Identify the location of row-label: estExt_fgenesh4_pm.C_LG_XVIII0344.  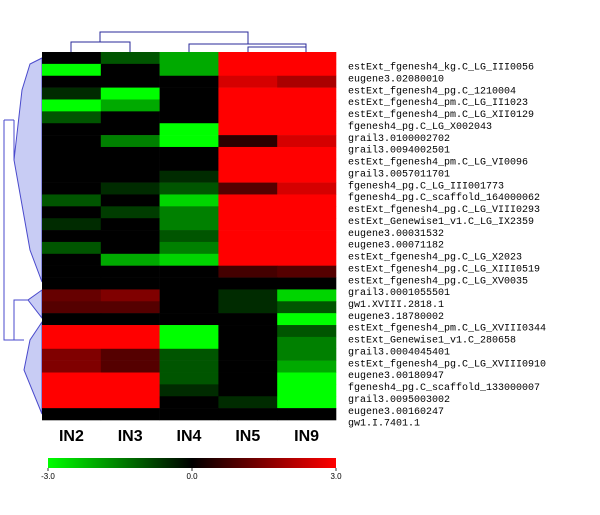
(447, 329).